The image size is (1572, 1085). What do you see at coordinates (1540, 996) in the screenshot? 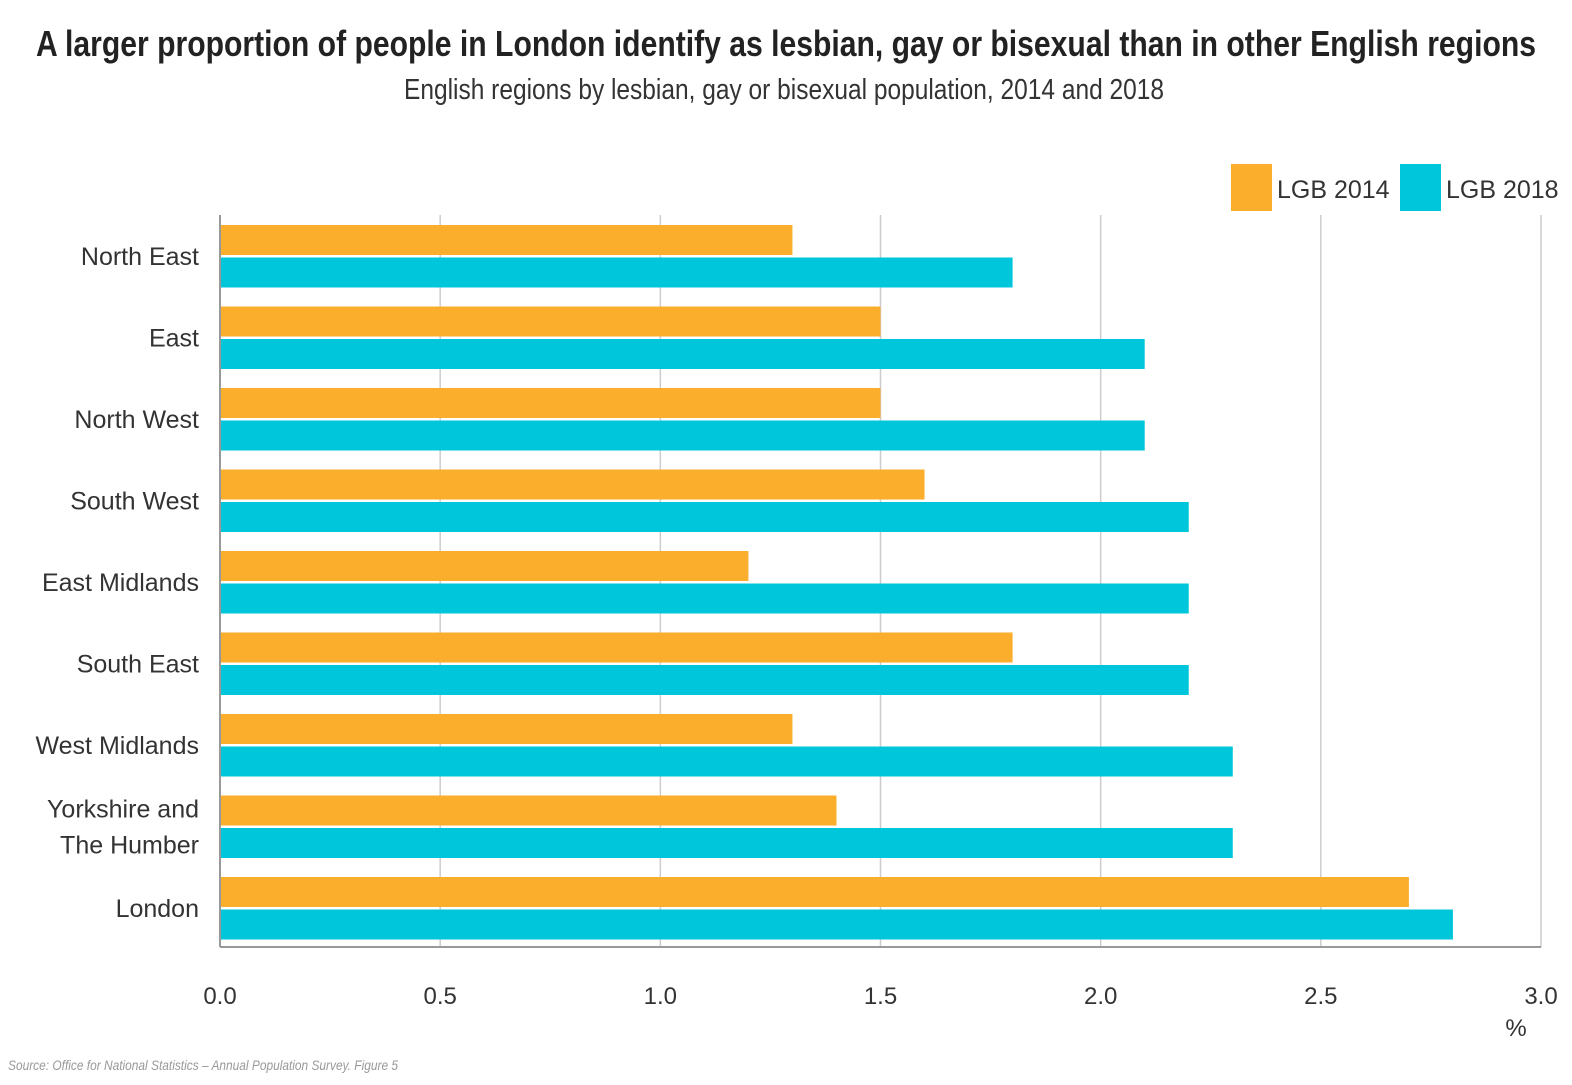
I see `x-tick-label: 3.0` at bounding box center [1540, 996].